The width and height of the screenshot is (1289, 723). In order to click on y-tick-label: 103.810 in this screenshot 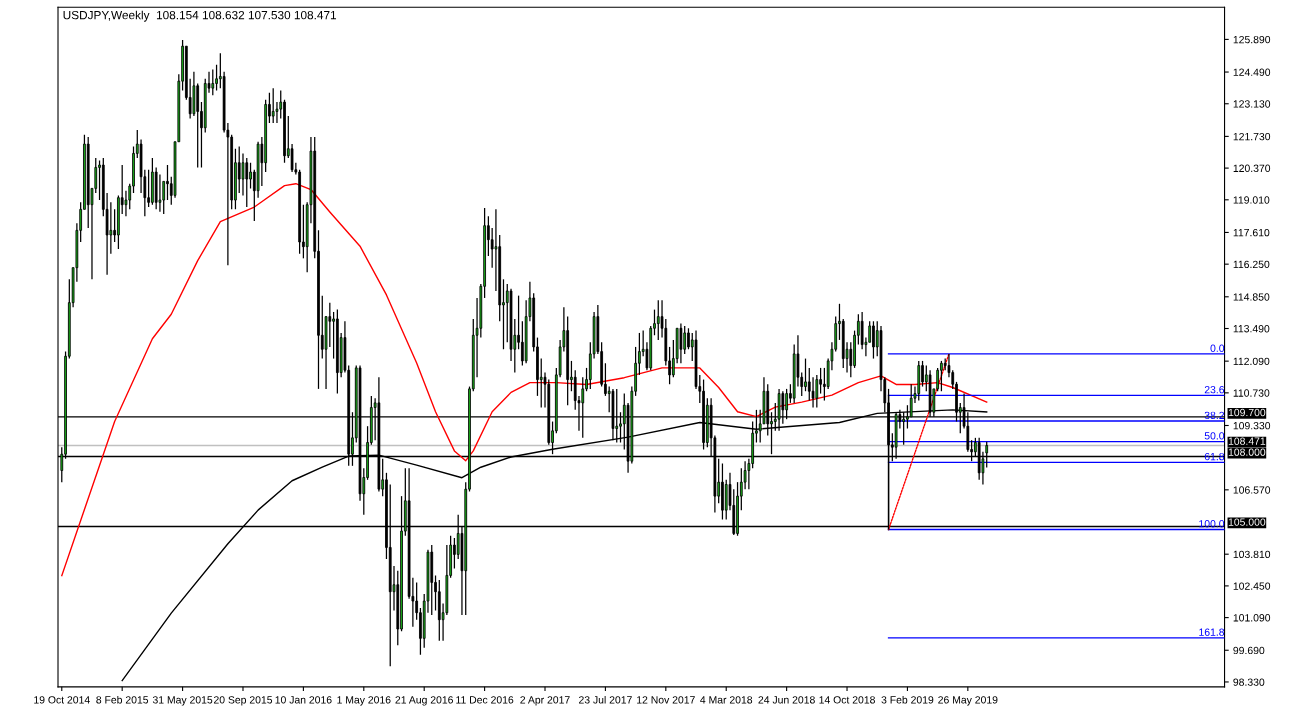, I will do `click(1252, 554)`.